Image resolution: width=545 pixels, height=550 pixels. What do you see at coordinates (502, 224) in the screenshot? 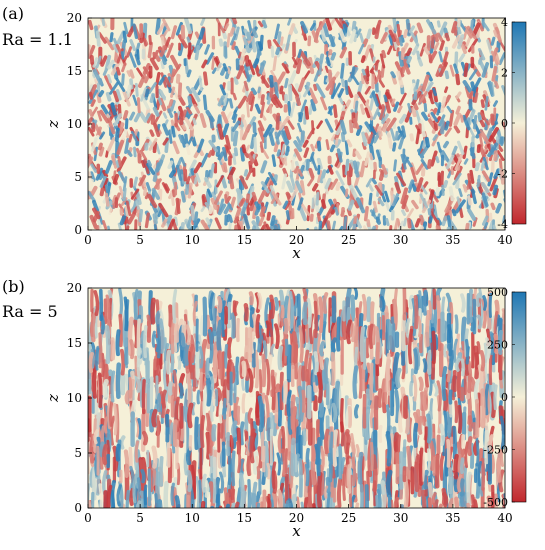
I see `colorbar-tick-label: -4` at bounding box center [502, 224].